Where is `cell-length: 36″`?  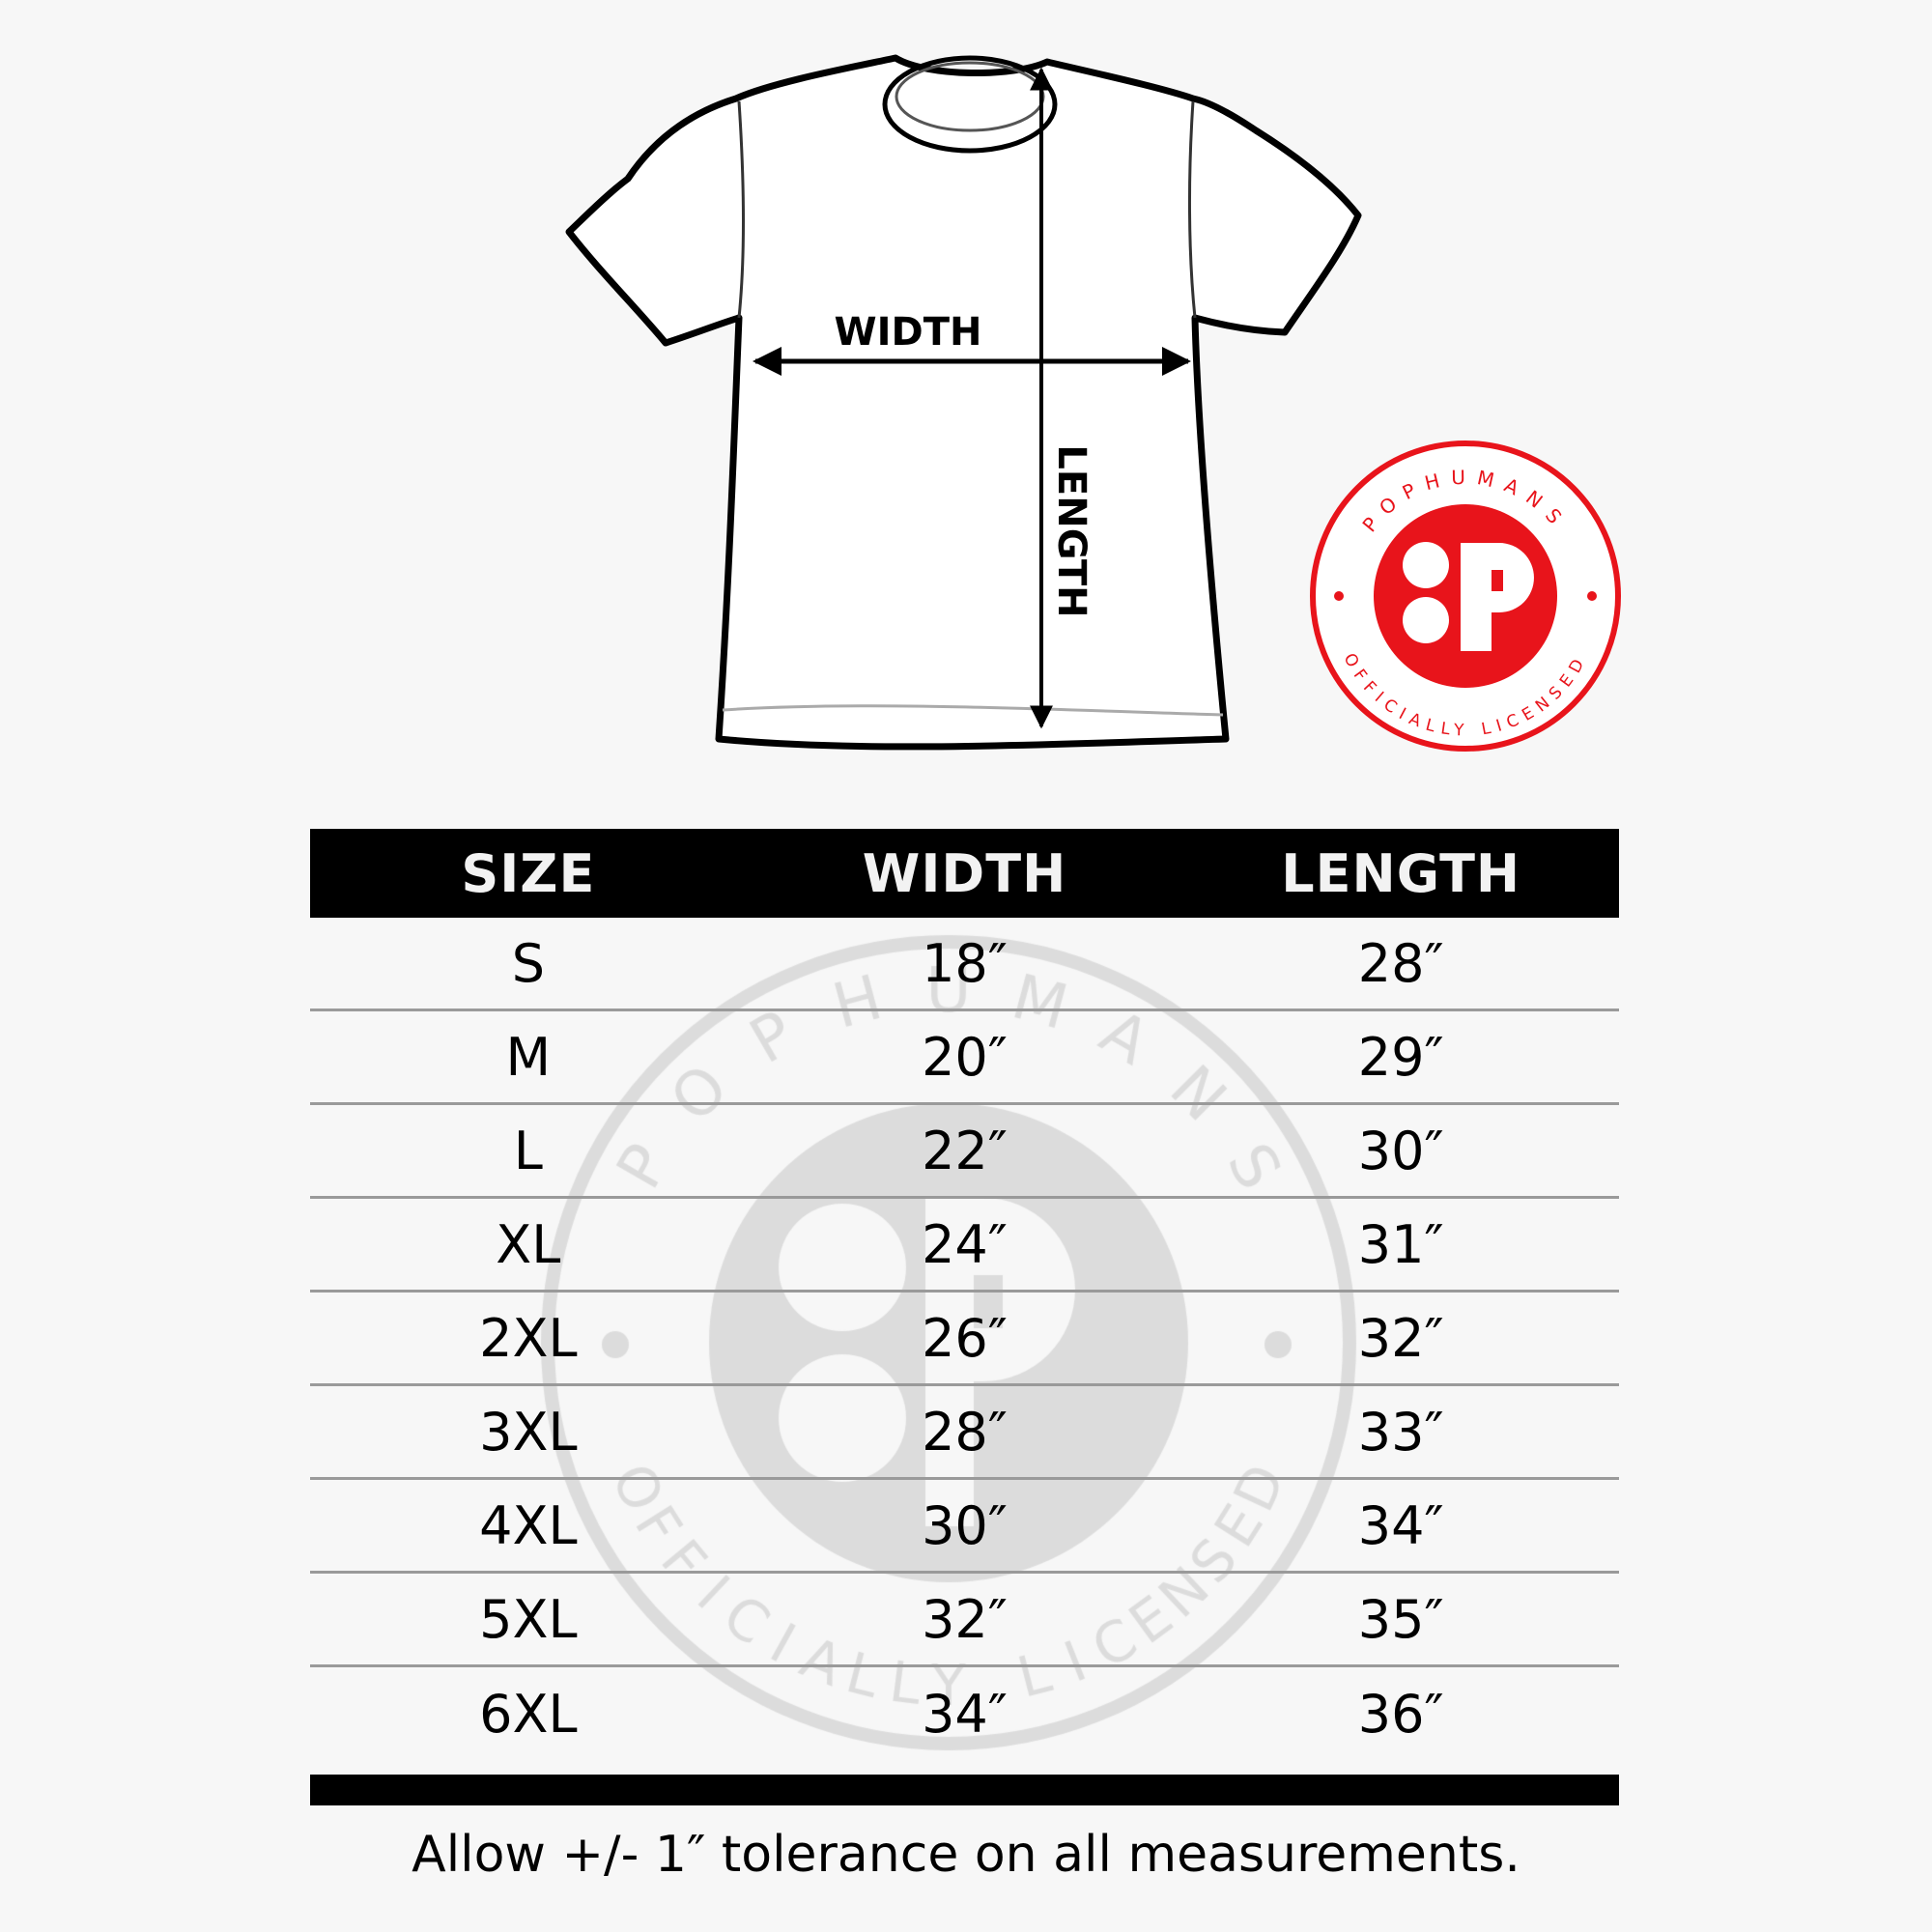
cell-length: 36″ is located at coordinates (1400, 1714).